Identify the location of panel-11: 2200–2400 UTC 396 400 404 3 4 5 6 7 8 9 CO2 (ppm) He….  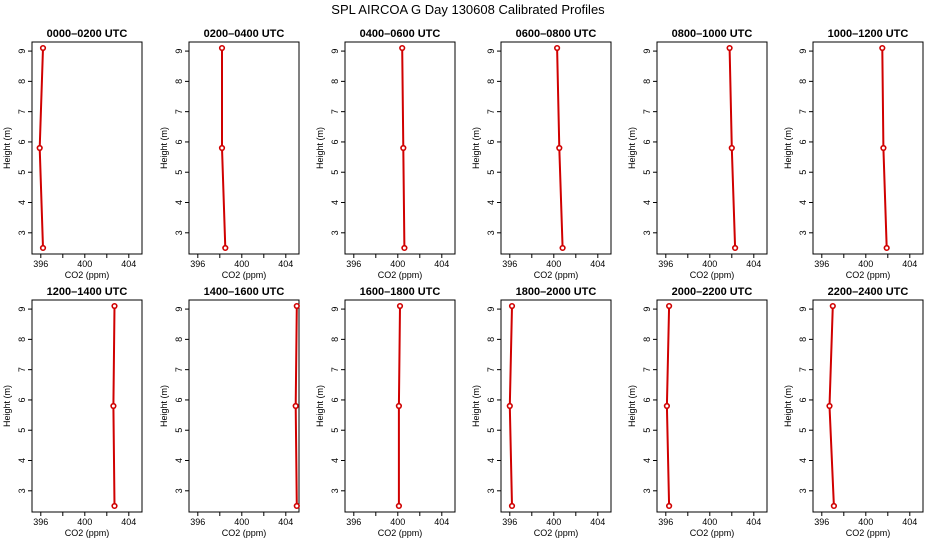
(853, 412).